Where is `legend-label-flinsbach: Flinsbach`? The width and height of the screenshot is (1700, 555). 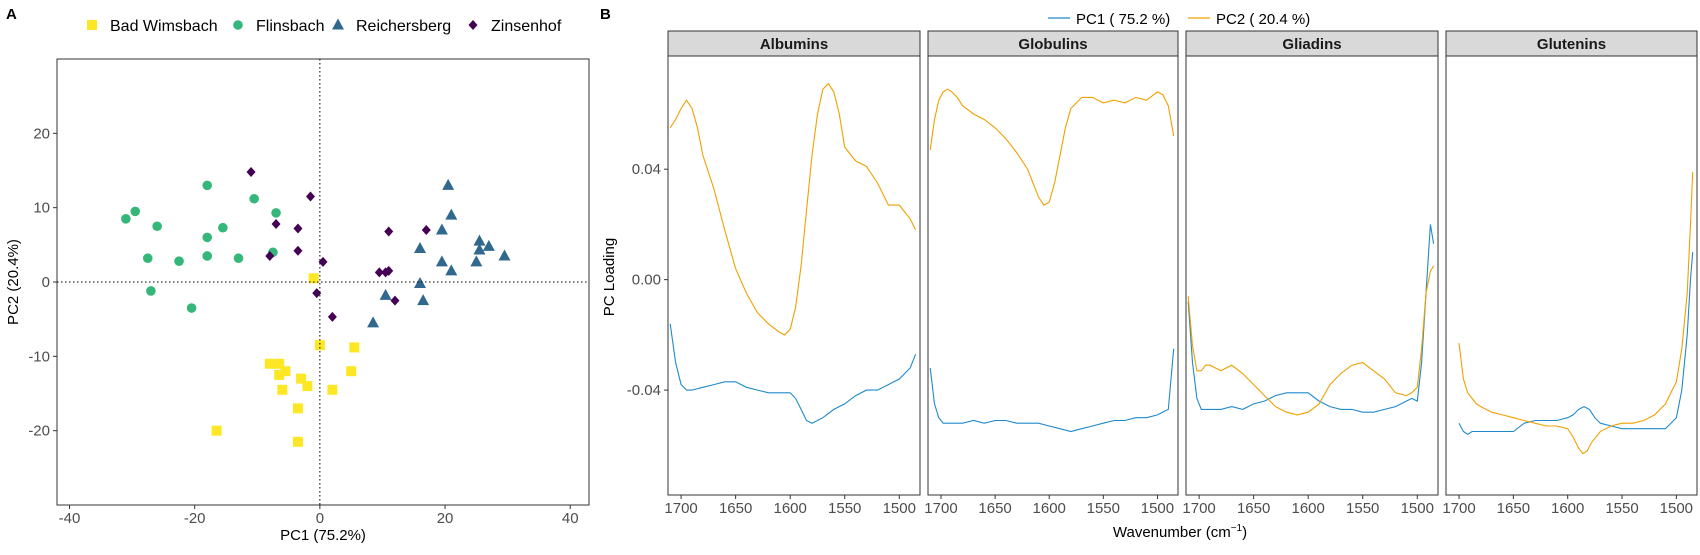 legend-label-flinsbach: Flinsbach is located at coordinates (290, 26).